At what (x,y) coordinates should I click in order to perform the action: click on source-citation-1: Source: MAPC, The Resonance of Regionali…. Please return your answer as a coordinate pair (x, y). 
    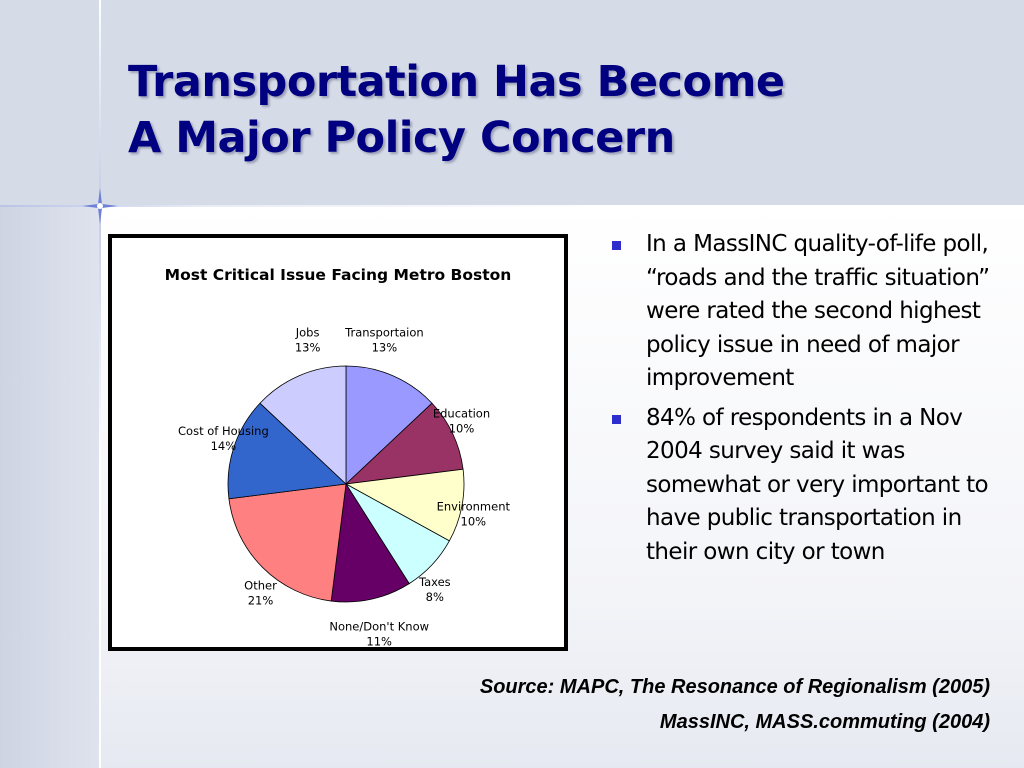
    Looking at the image, I should click on (734, 687).